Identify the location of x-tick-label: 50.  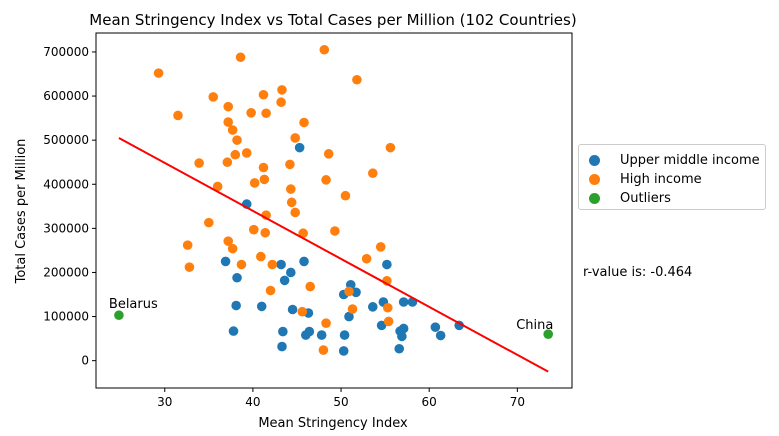
(340, 402).